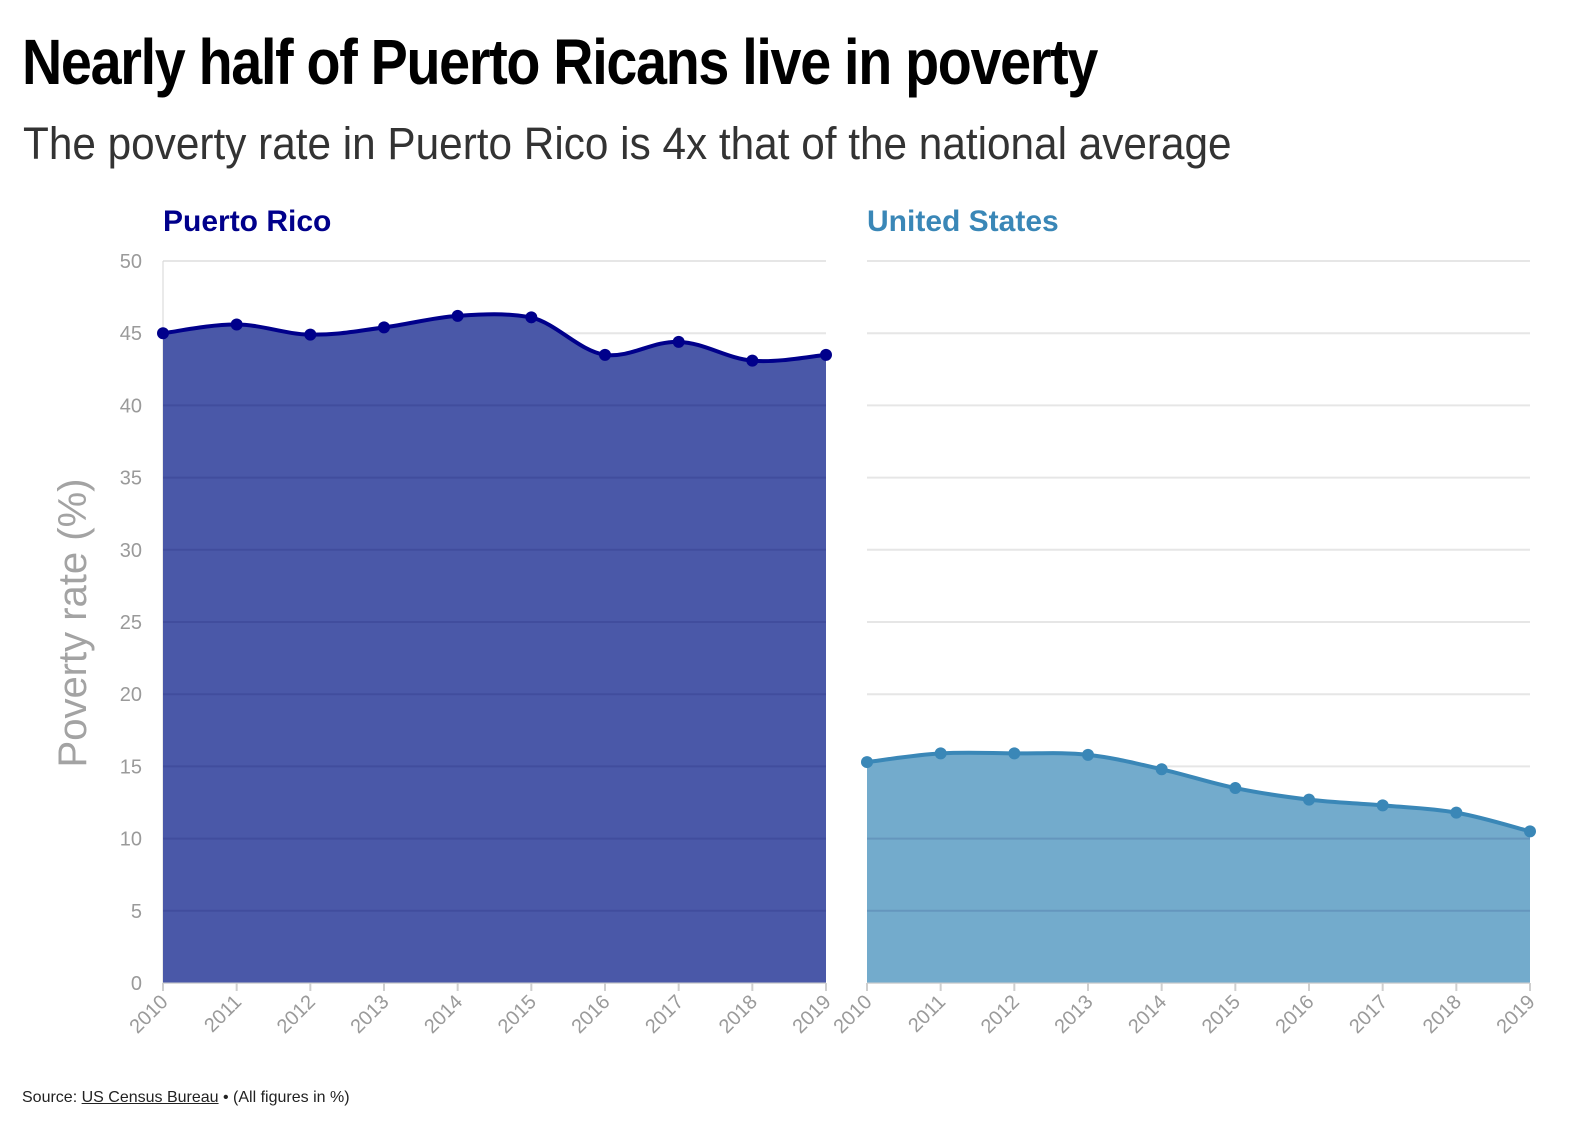  Describe the element at coordinates (752, 360) in the screenshot. I see `point-puerto-rico-2018` at that location.